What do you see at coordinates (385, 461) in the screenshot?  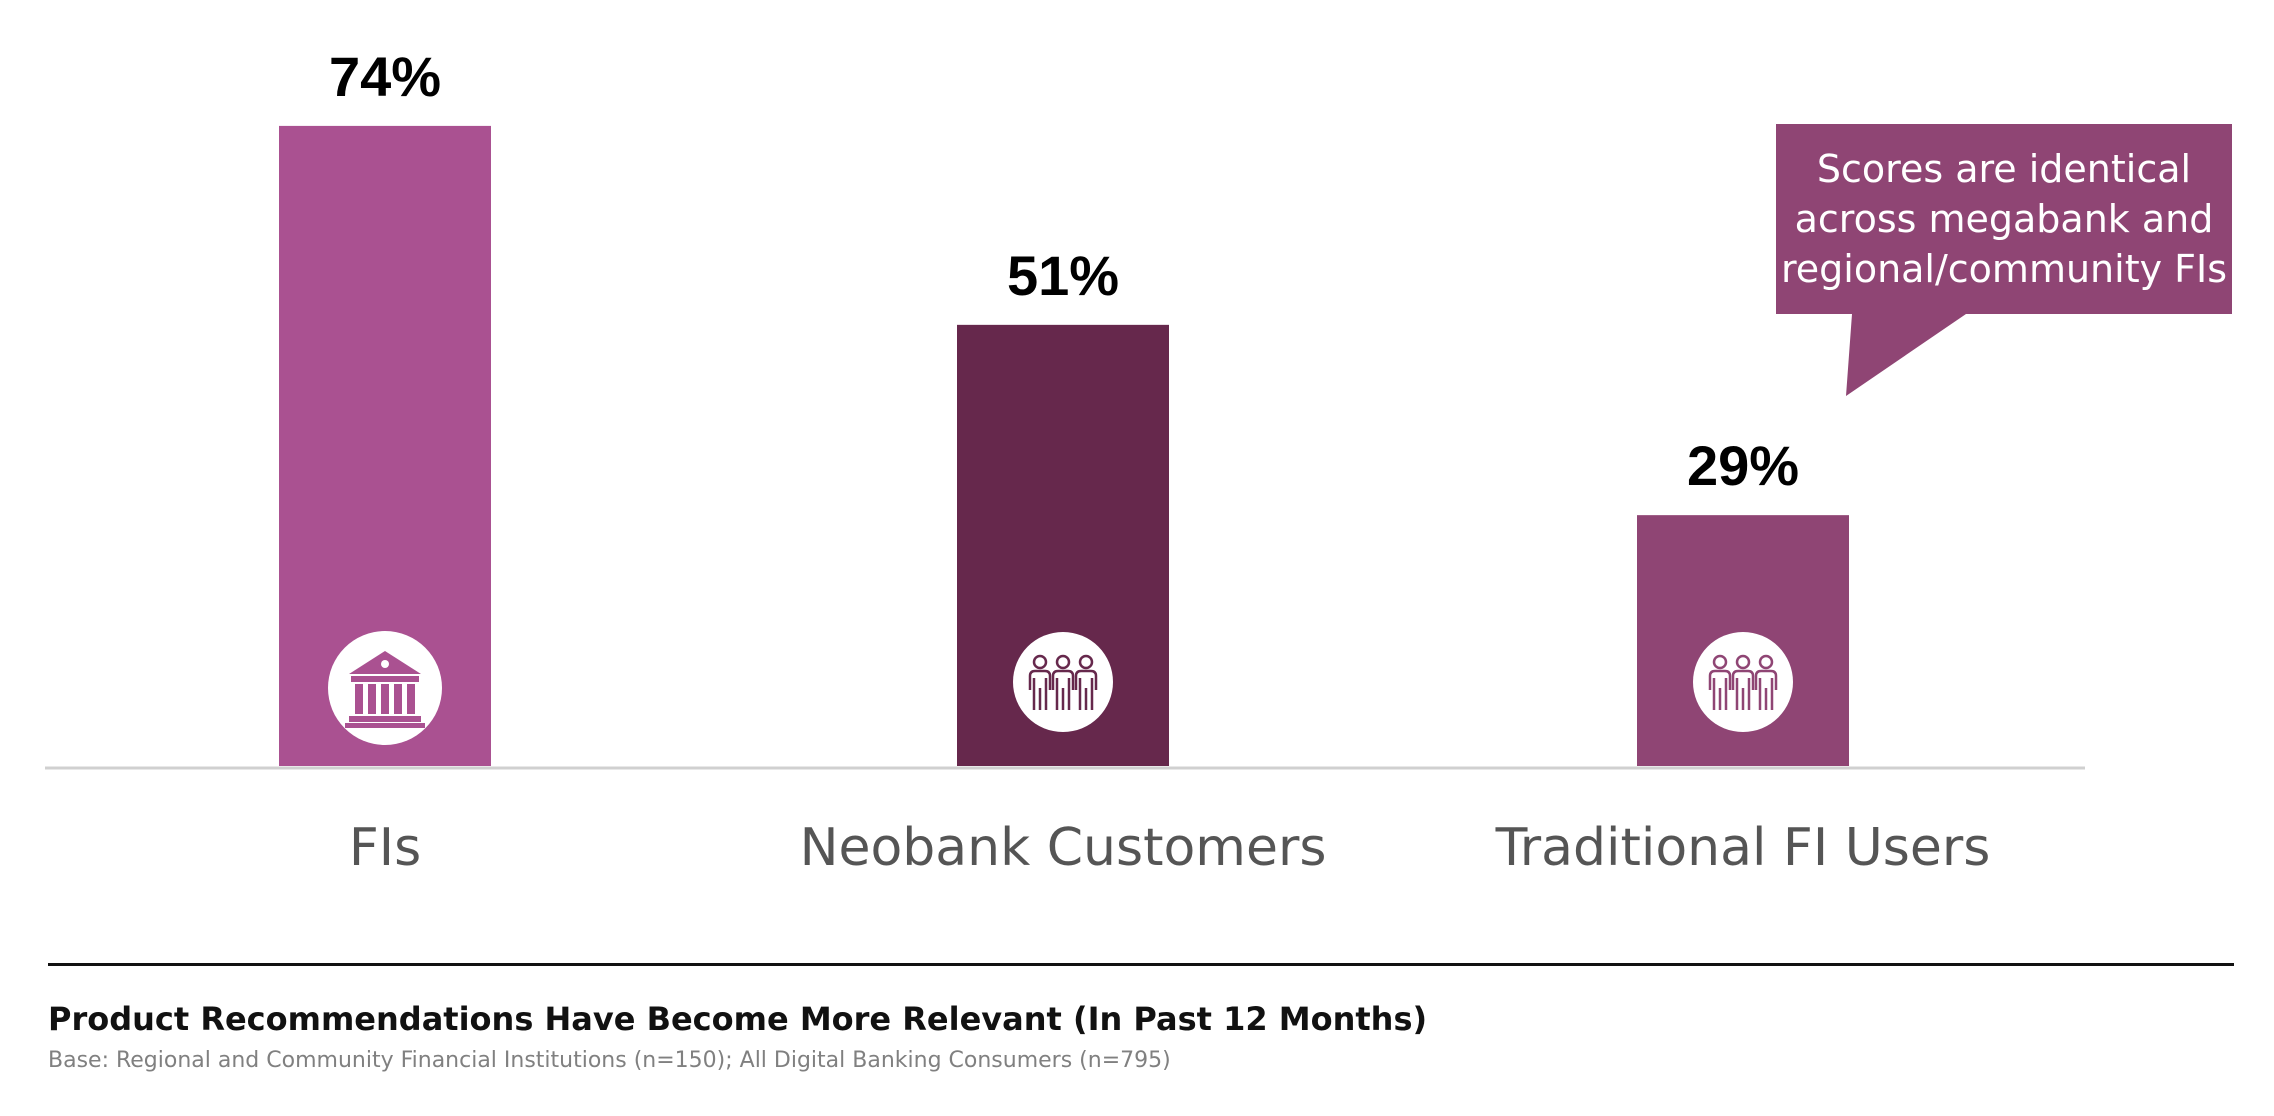 I see `bar-group: 74% FIs` at bounding box center [385, 461].